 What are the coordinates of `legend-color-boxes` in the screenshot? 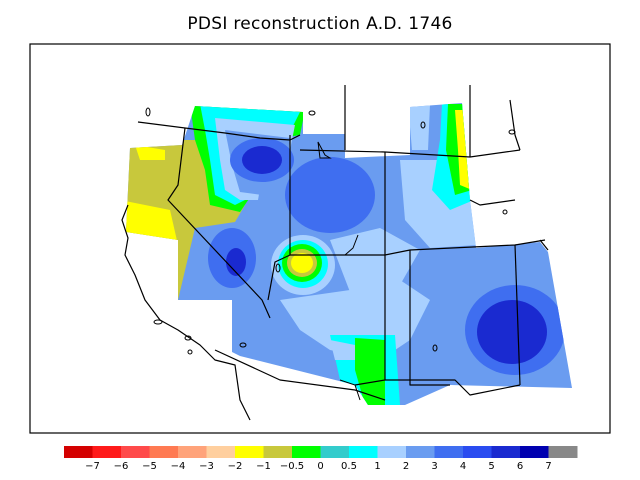 It's located at (321, 452).